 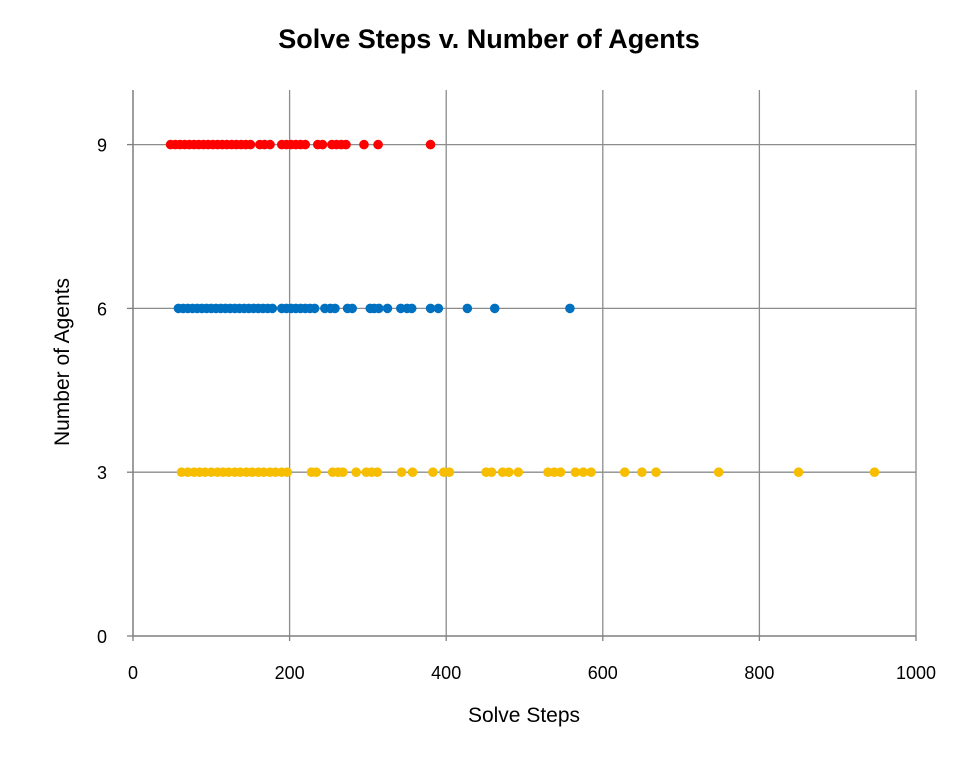 I want to click on y-tick-label: 9, so click(x=102, y=146).